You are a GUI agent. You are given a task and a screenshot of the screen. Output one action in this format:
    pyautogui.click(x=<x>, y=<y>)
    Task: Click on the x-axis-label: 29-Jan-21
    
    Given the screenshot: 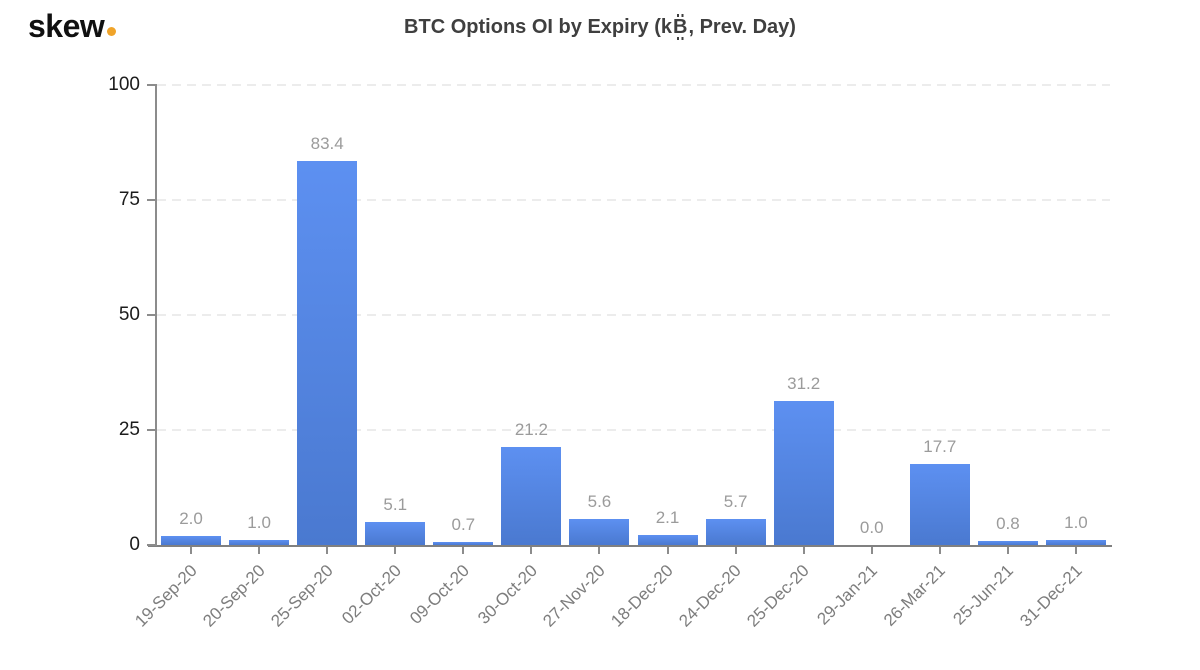 What is the action you would take?
    pyautogui.click(x=847, y=595)
    